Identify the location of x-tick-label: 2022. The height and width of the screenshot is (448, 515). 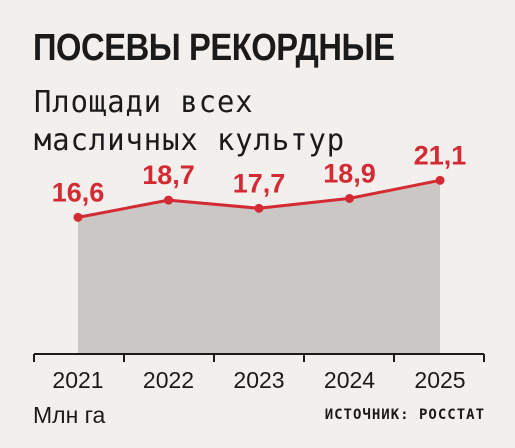
(168, 380).